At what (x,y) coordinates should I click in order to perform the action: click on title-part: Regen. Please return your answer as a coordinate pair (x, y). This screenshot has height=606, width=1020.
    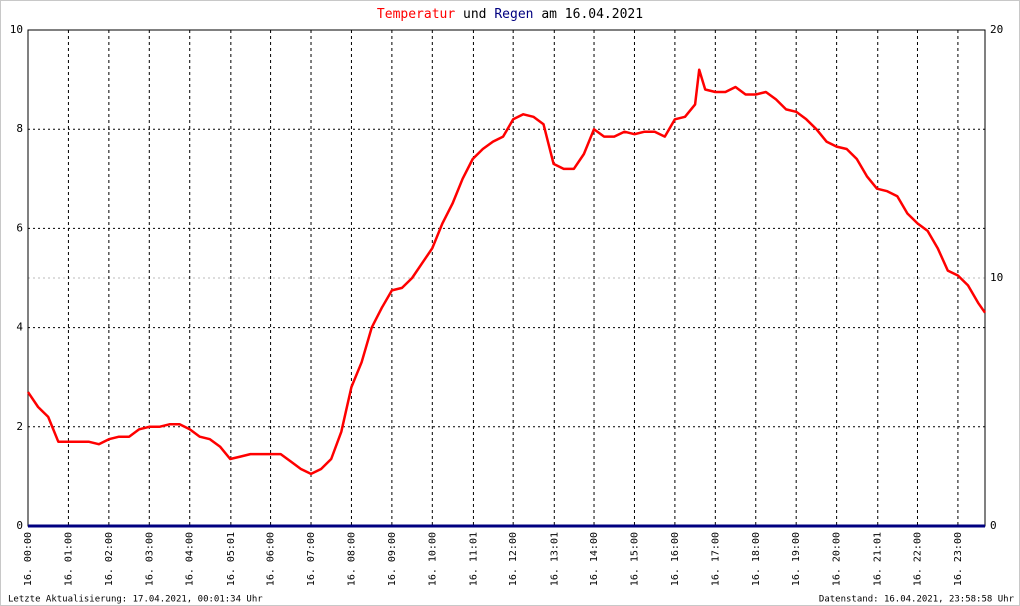
    Looking at the image, I should click on (513, 14).